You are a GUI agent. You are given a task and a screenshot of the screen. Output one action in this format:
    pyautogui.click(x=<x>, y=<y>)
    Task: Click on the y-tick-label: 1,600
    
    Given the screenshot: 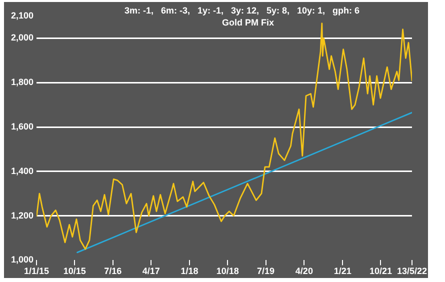 What is the action you would take?
    pyautogui.click(x=22, y=126)
    